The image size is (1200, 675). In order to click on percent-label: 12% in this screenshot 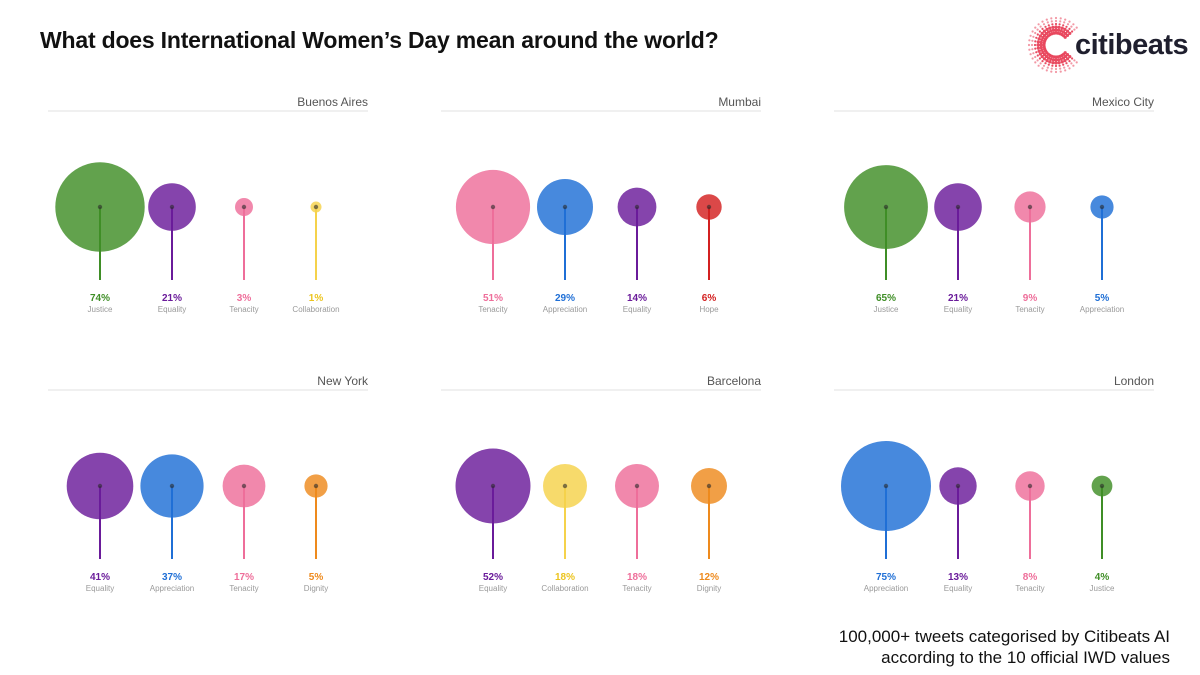, I will do `click(709, 577)`.